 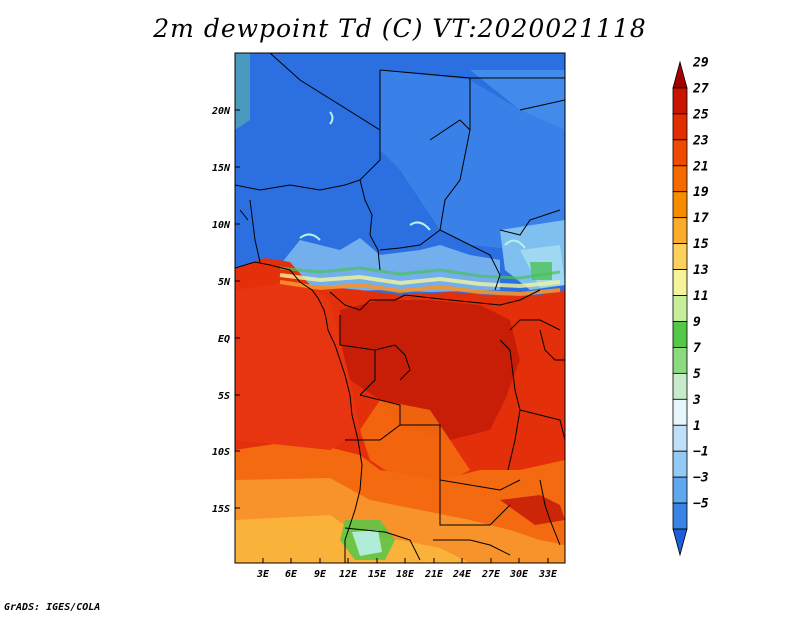 What do you see at coordinates (221, 509) in the screenshot?
I see `lat-label: 15S` at bounding box center [221, 509].